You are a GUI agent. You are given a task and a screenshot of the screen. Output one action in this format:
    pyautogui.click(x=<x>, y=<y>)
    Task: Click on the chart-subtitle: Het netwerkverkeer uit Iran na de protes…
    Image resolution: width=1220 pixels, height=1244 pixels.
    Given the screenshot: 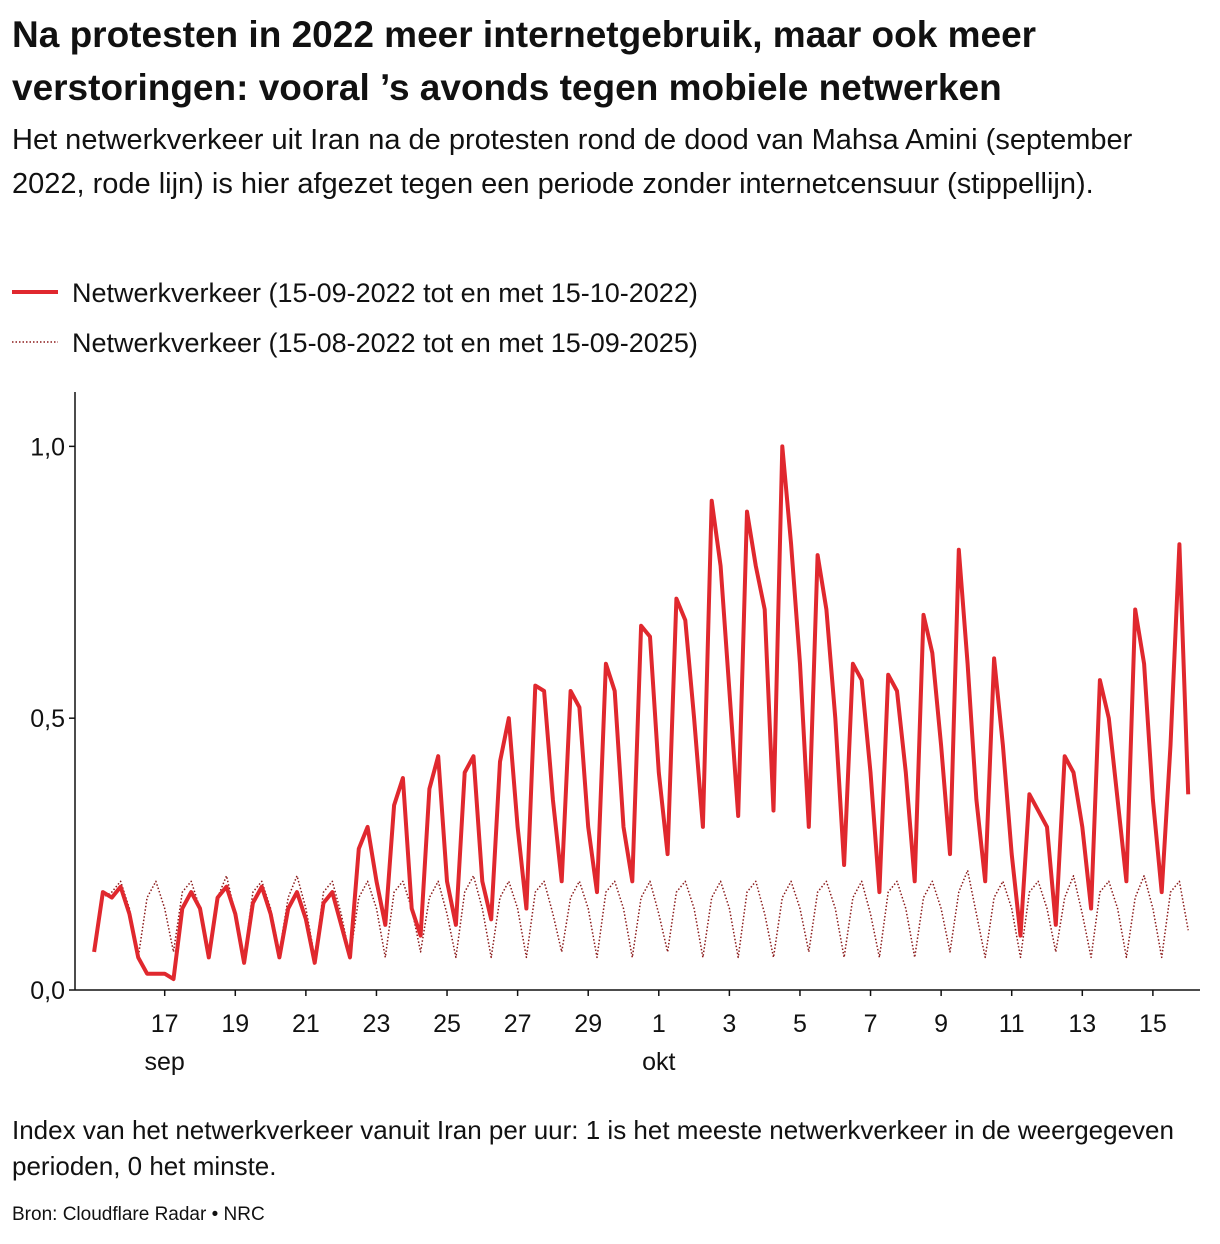 What is the action you would take?
    pyautogui.click(x=572, y=162)
    